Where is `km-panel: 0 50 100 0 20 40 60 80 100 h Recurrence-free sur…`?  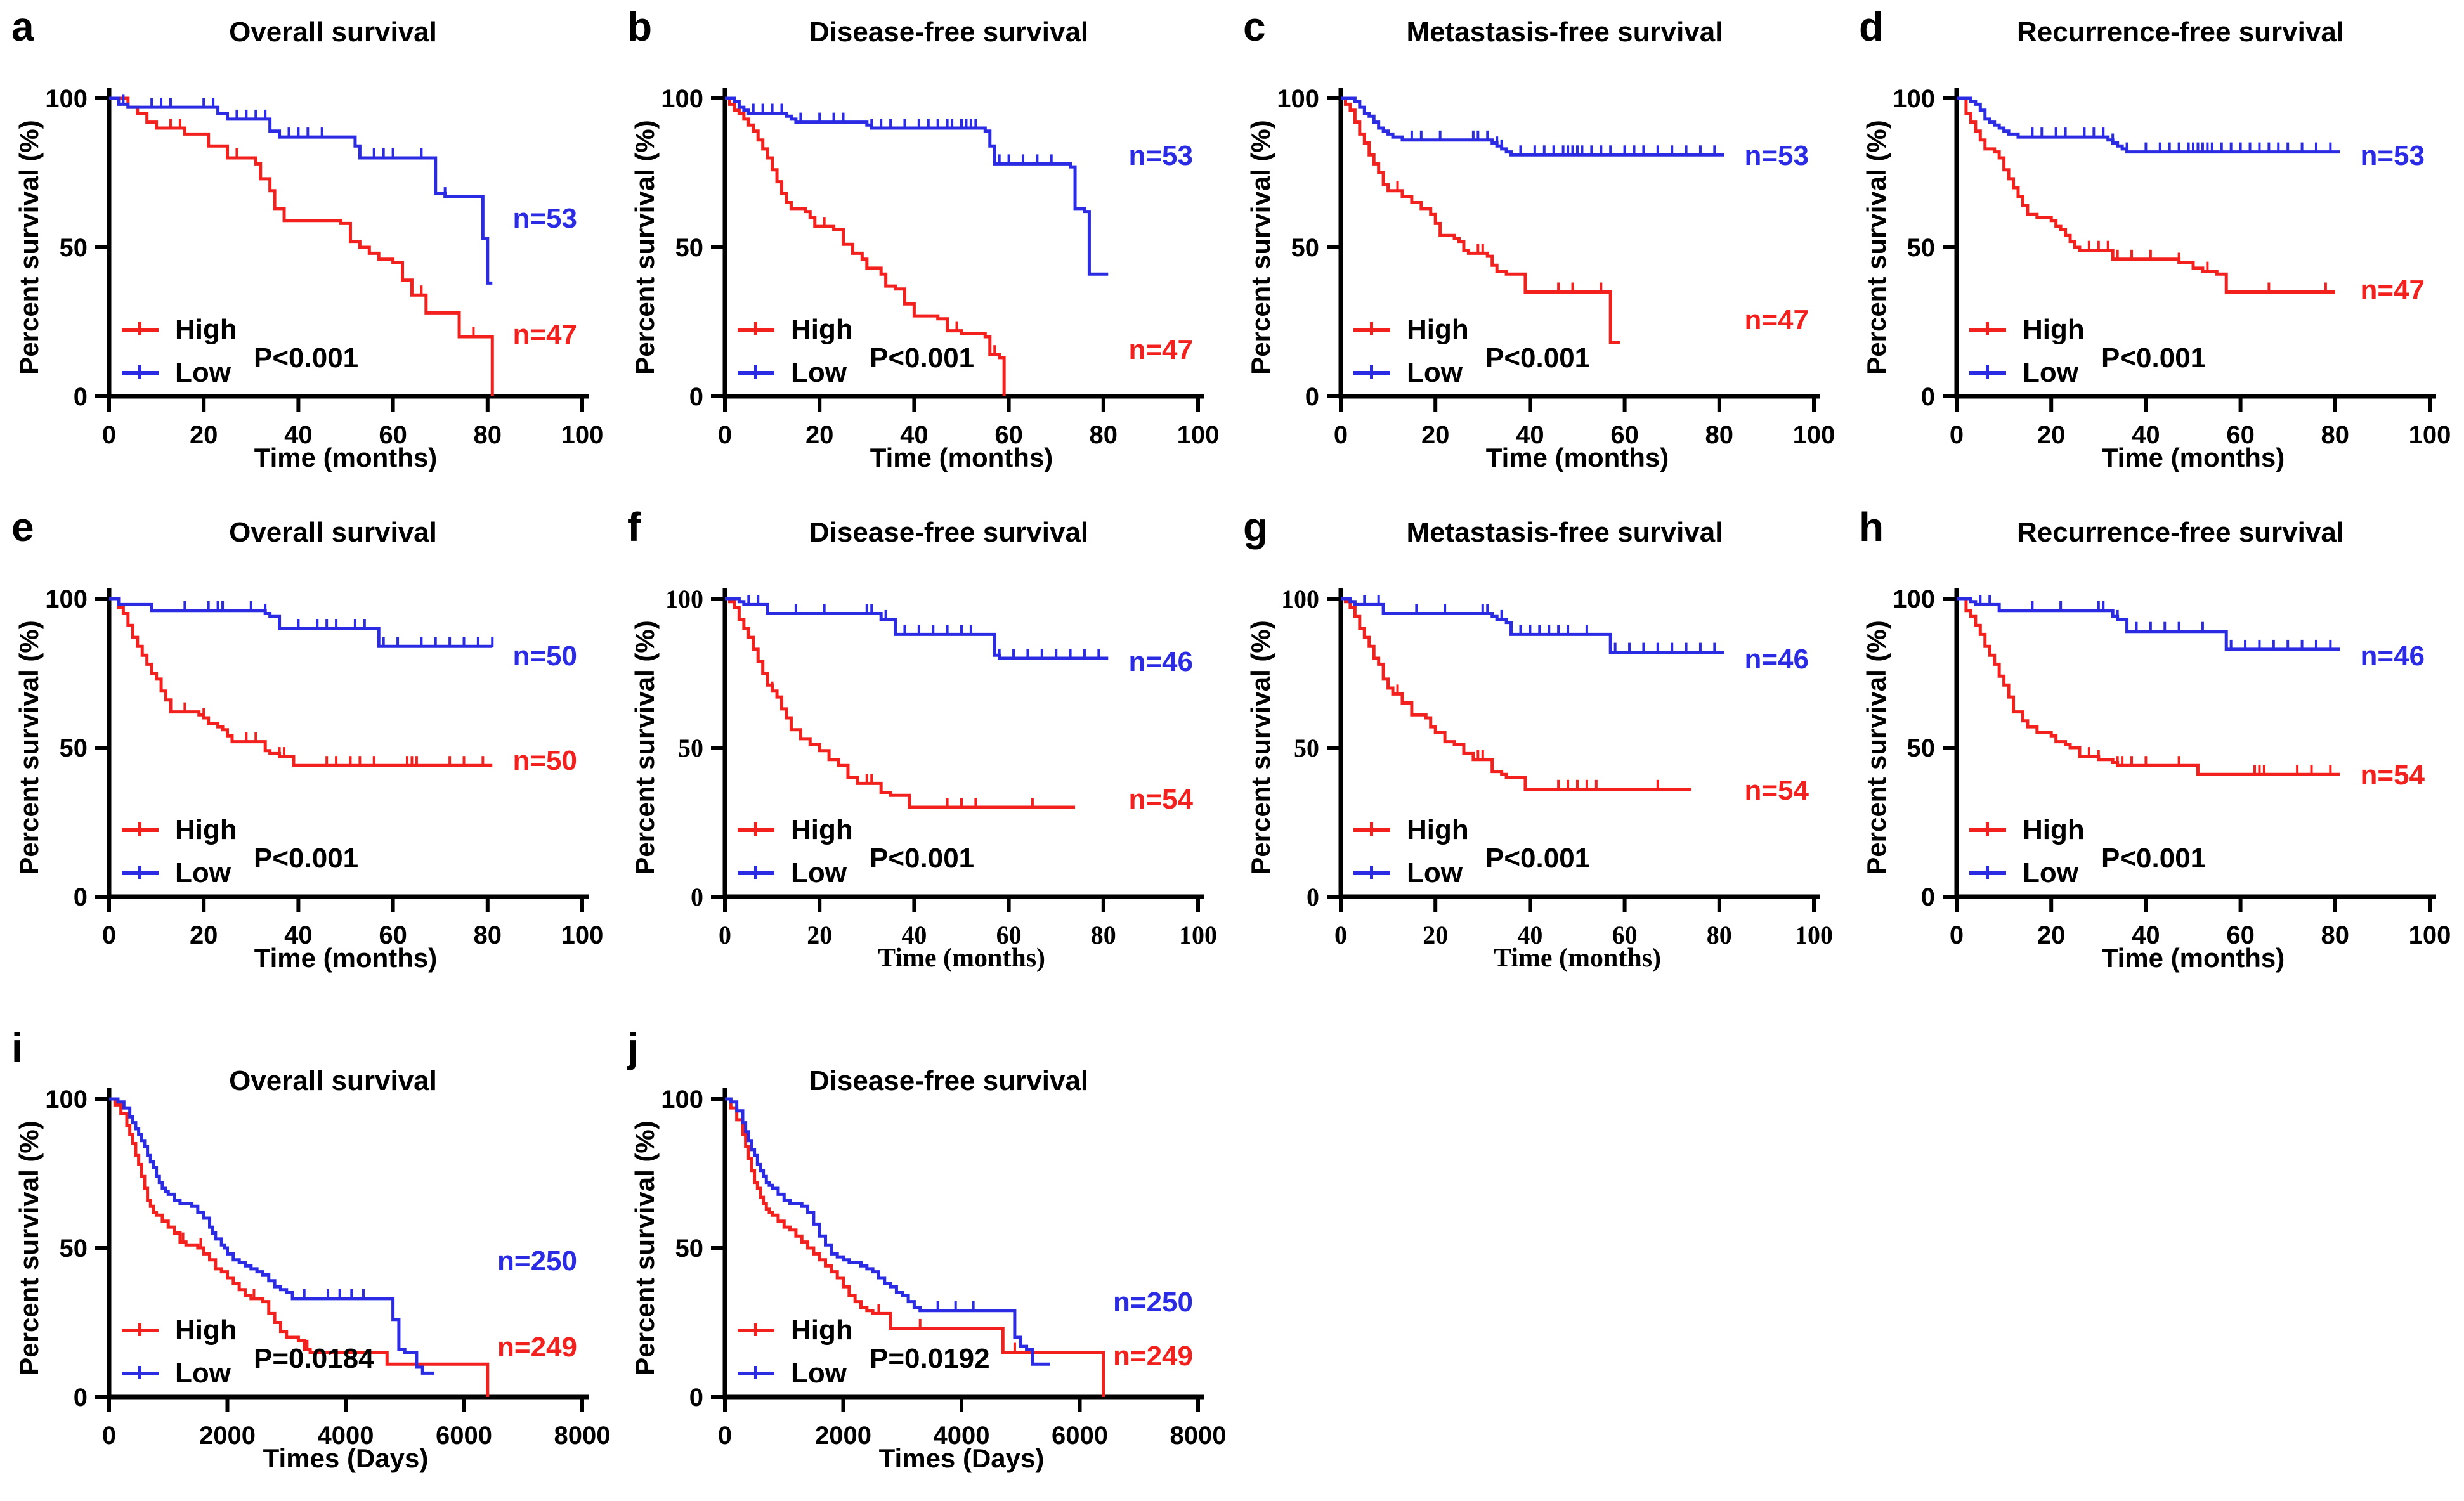 km-panel: 0 50 100 0 20 40 60 80 100 h Recurrence-free sur… is located at coordinates (2155, 750).